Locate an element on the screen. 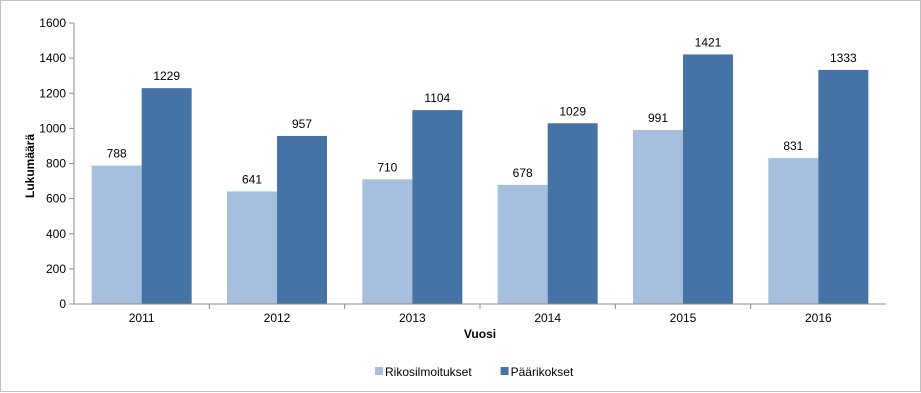  bar-päärikokset-2014 is located at coordinates (572, 213).